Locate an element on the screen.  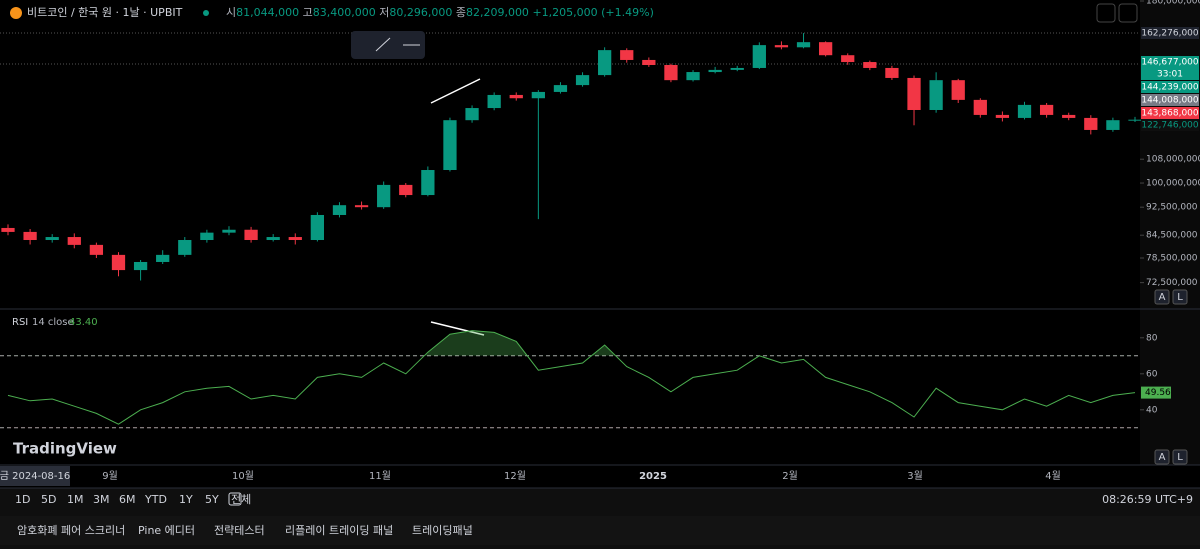
price-tag: 144,239,000 is located at coordinates (1170, 88).